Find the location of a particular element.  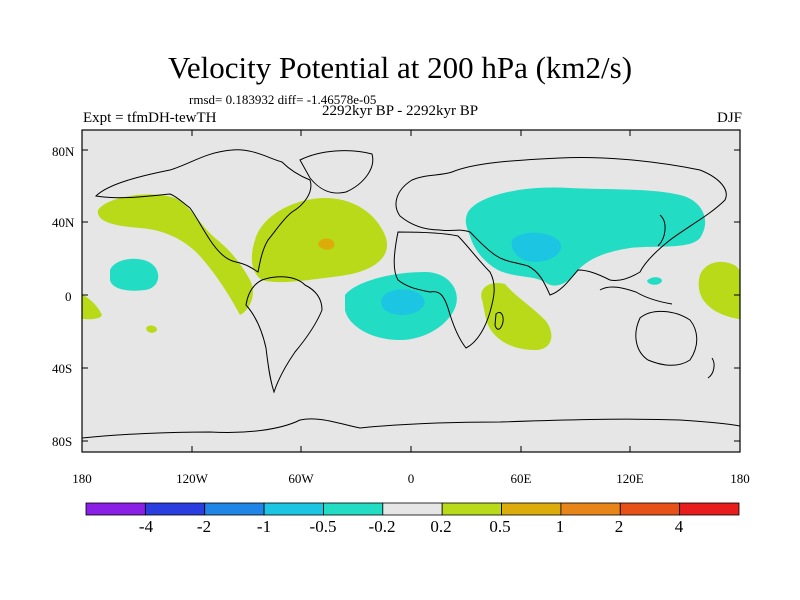

coast-madagascar is located at coordinates (499, 320).